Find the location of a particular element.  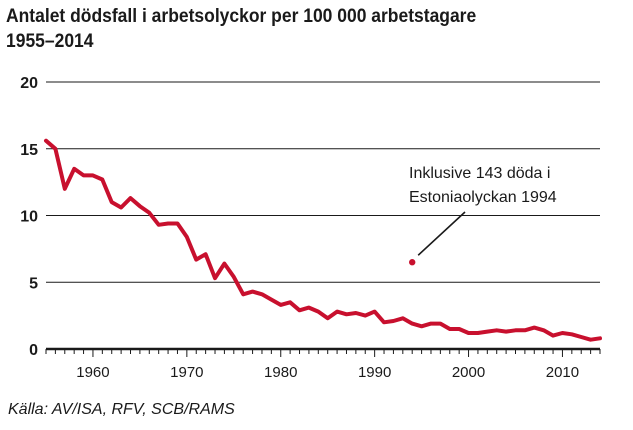

y-axis-tick-labels: 0 5 10 15 20 is located at coordinates (29, 217).